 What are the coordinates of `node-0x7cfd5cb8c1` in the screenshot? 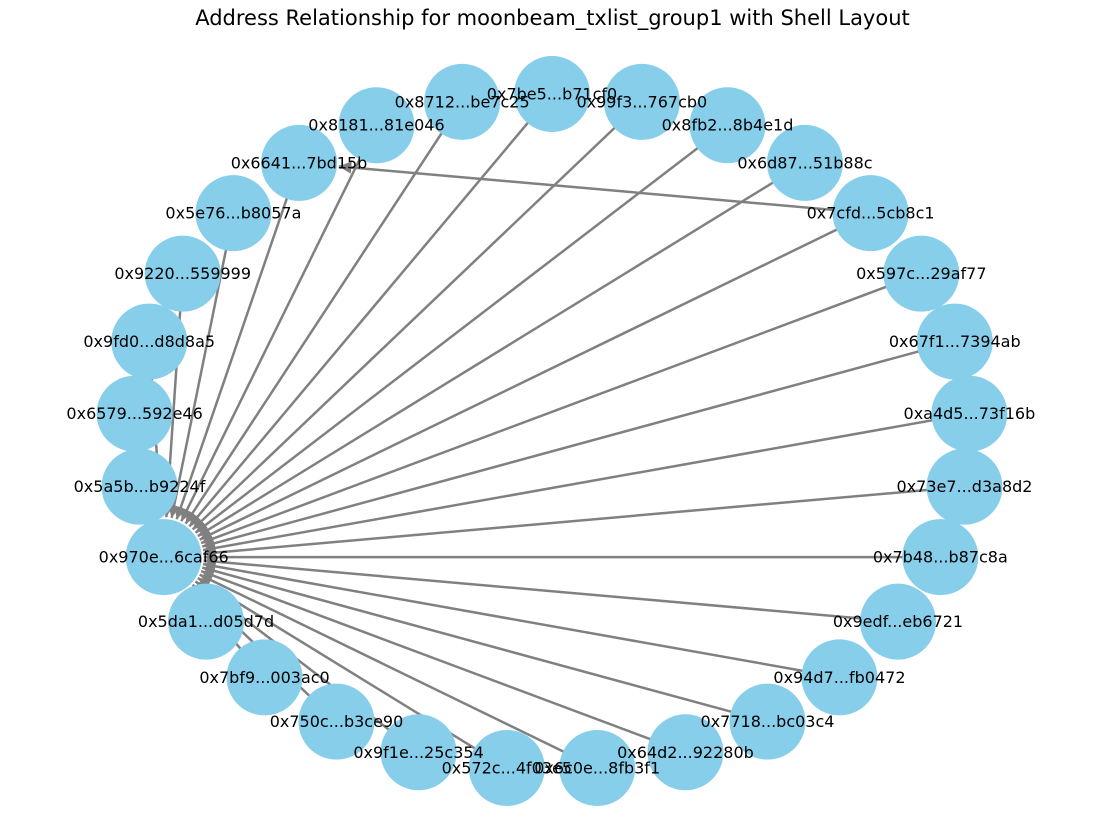 It's located at (870, 213).